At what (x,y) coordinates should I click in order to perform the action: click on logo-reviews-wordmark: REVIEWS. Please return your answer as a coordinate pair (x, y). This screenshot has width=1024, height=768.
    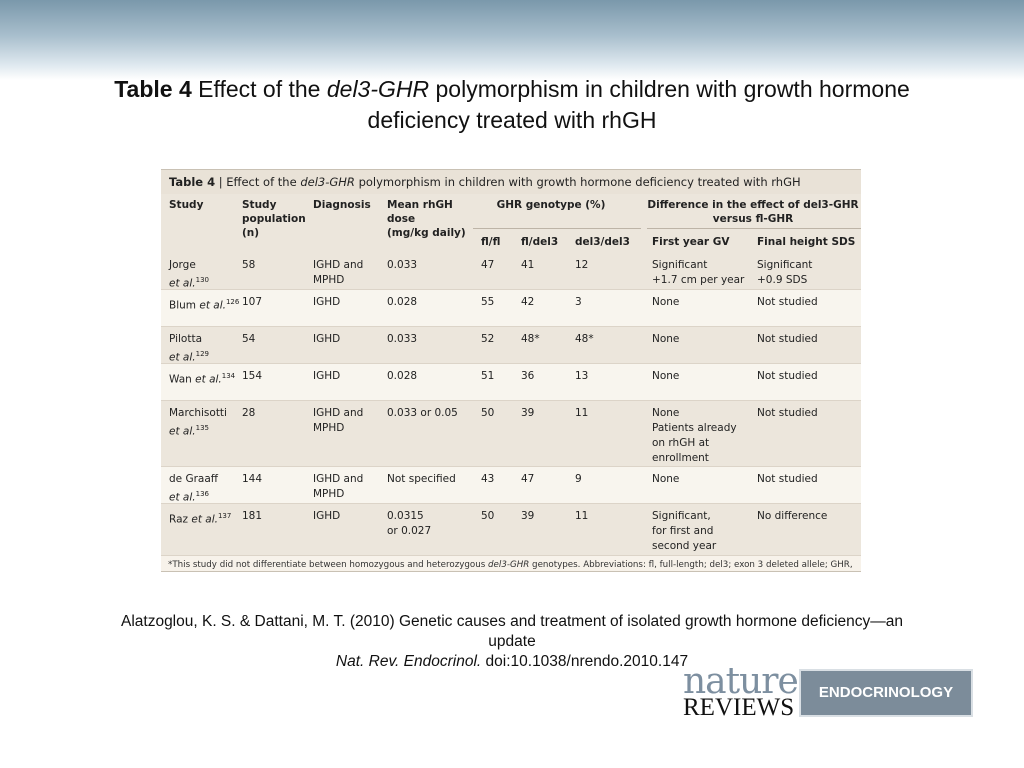
    Looking at the image, I should click on (739, 707).